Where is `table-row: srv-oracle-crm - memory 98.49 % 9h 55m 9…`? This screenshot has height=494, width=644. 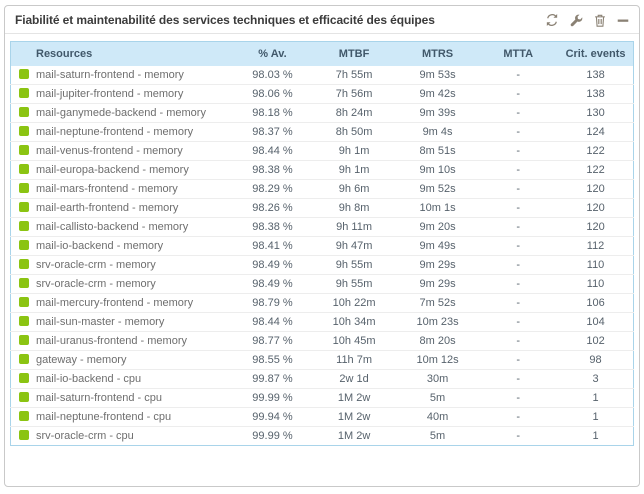
table-row: srv-oracle-crm - memory 98.49 % 9h 55m 9… is located at coordinates (322, 265).